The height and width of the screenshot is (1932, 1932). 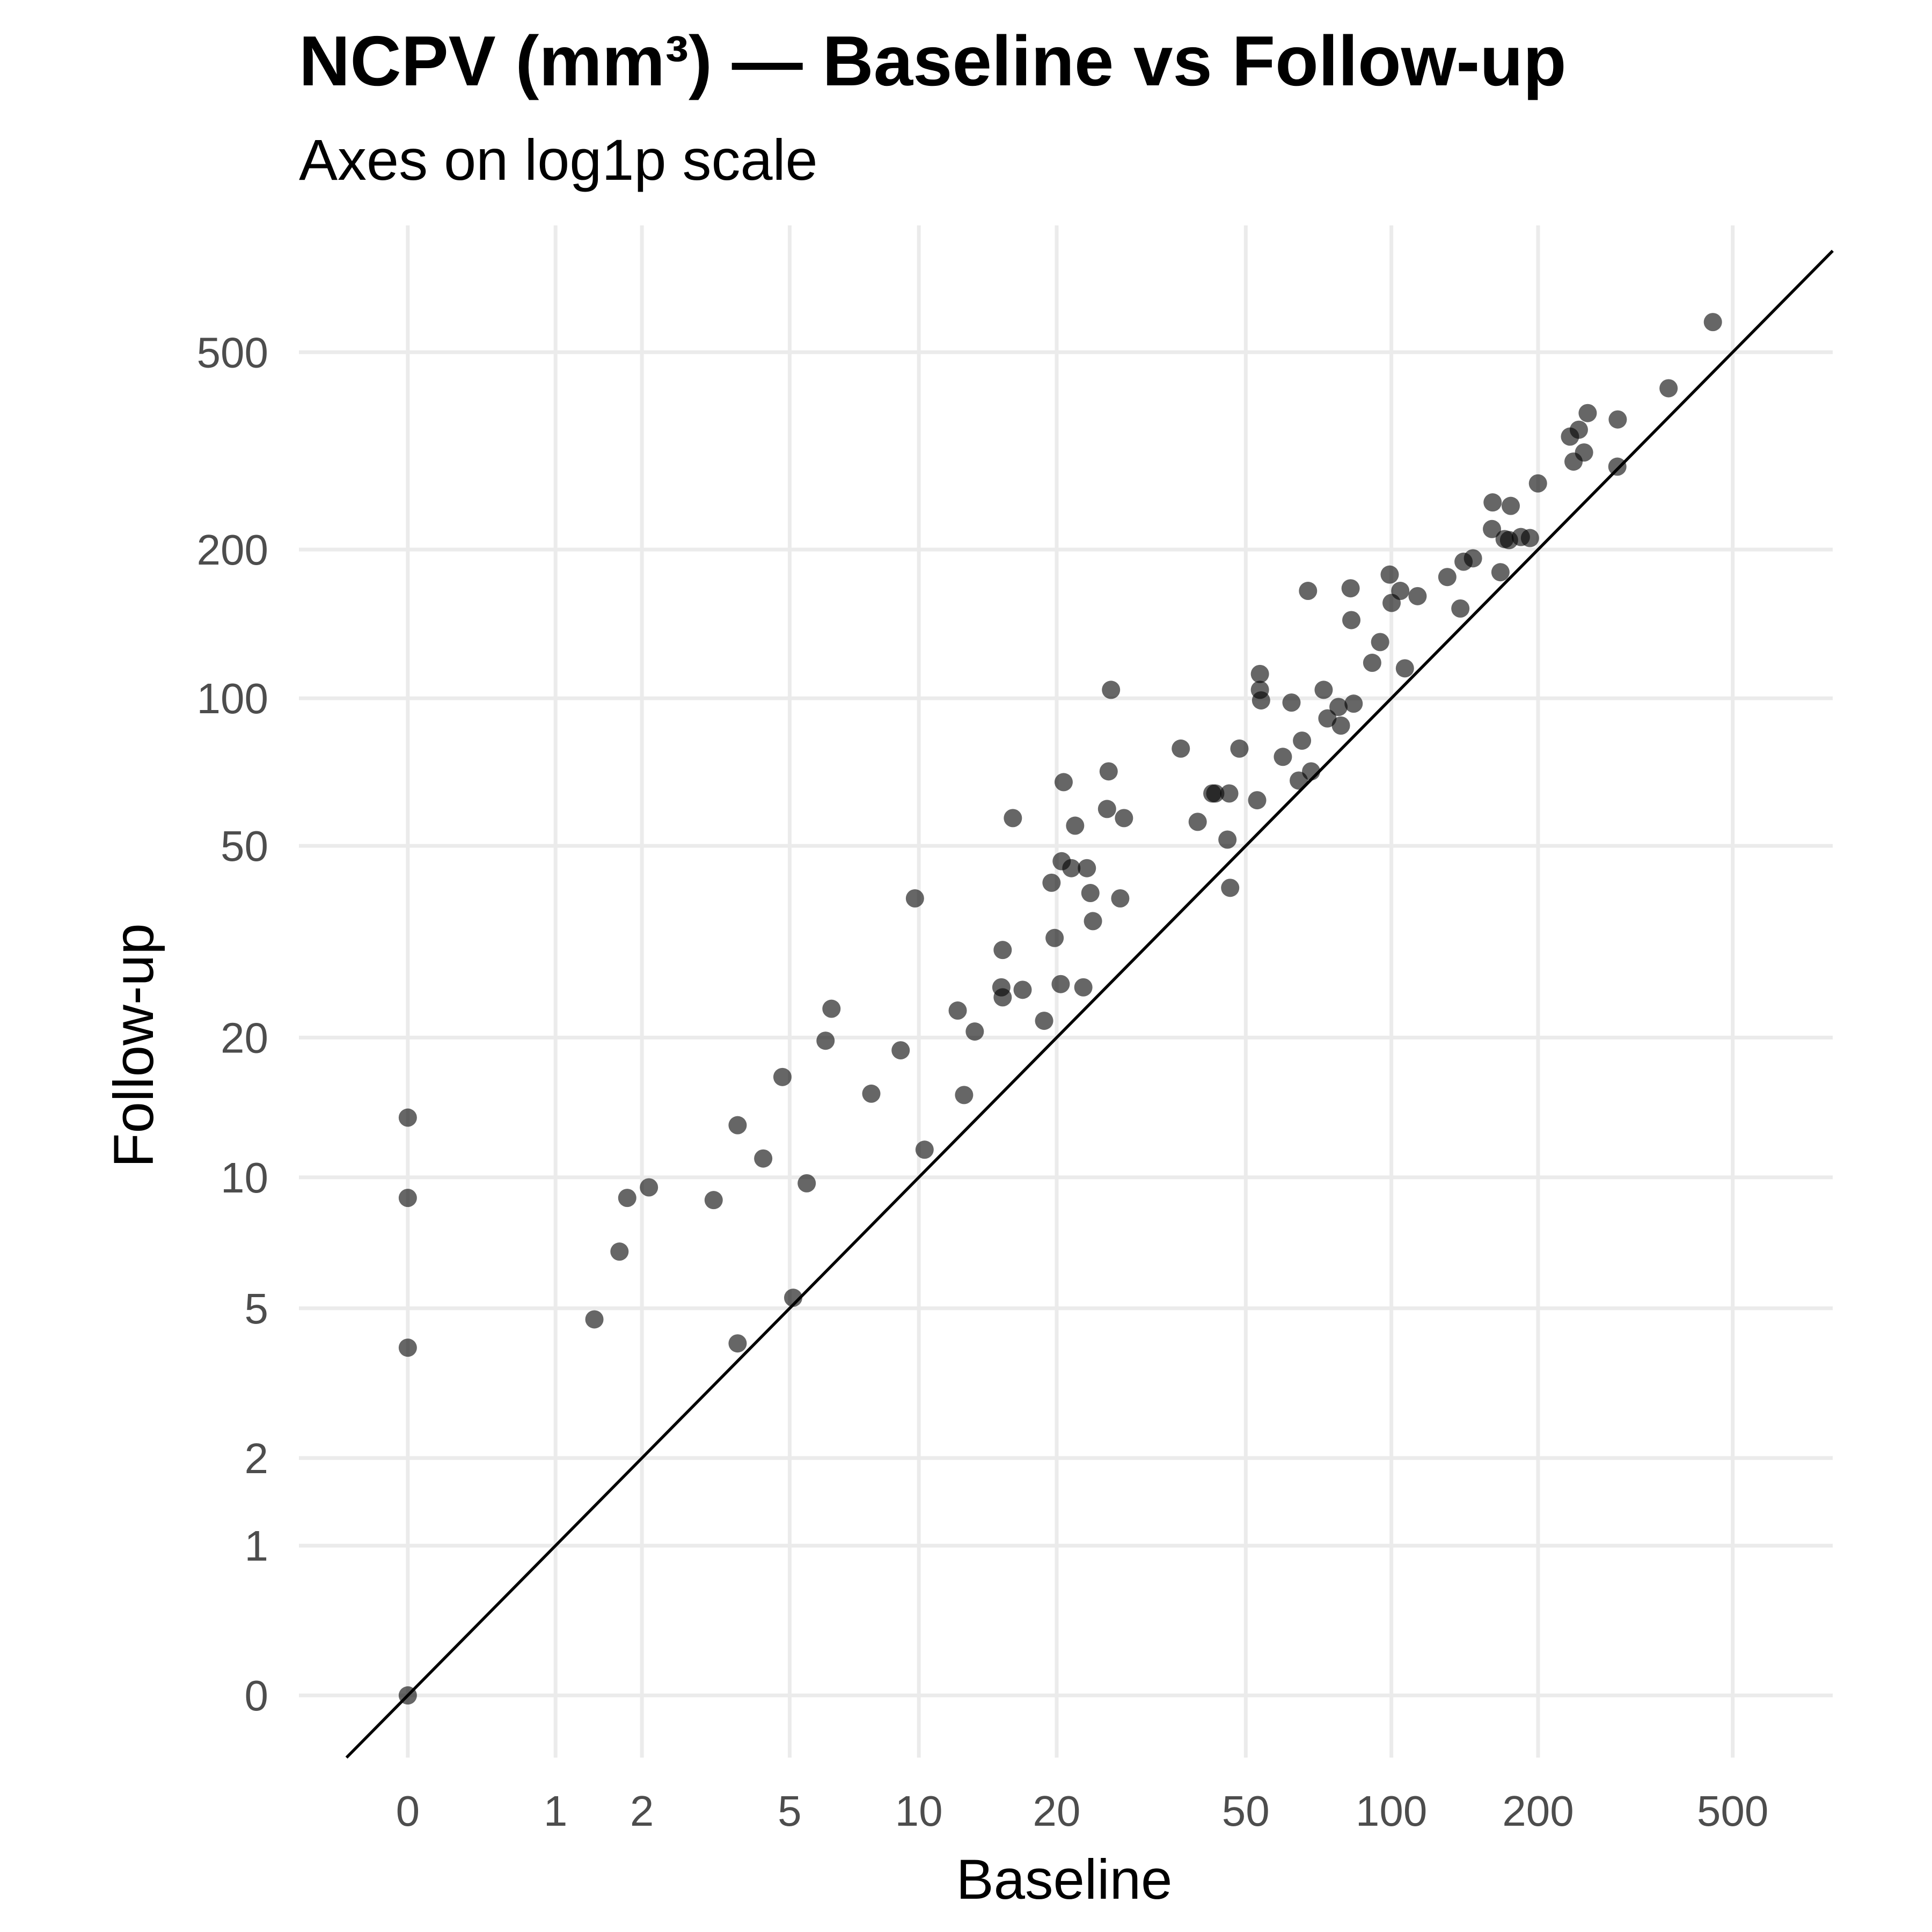 What do you see at coordinates (257, 1458) in the screenshot?
I see `y-tick-label: 2` at bounding box center [257, 1458].